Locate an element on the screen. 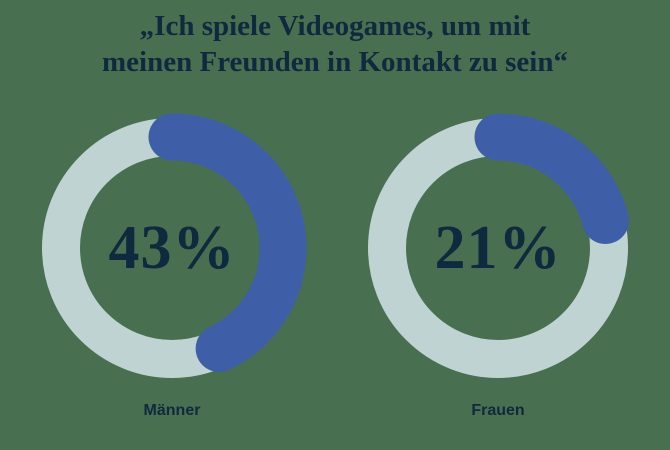  donut-percent-label: 43% is located at coordinates (172, 247).